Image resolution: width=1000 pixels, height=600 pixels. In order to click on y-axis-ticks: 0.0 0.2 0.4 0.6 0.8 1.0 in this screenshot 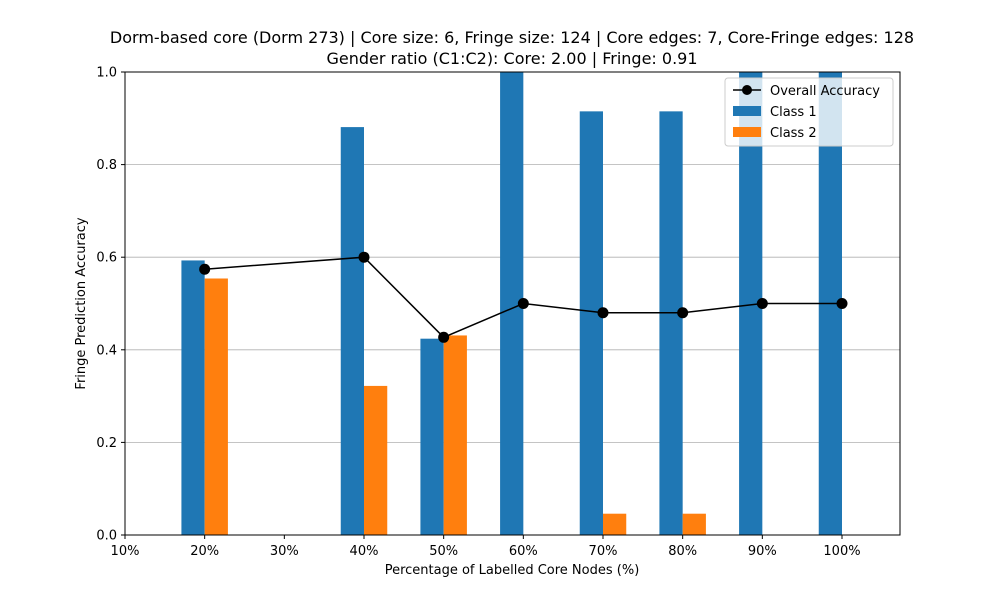, I will do `click(110, 305)`.